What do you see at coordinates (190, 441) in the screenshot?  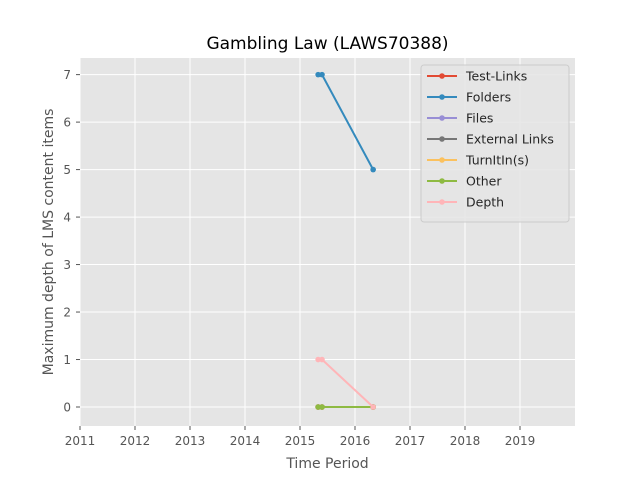 I see `x-tick-label: 2013` at bounding box center [190, 441].